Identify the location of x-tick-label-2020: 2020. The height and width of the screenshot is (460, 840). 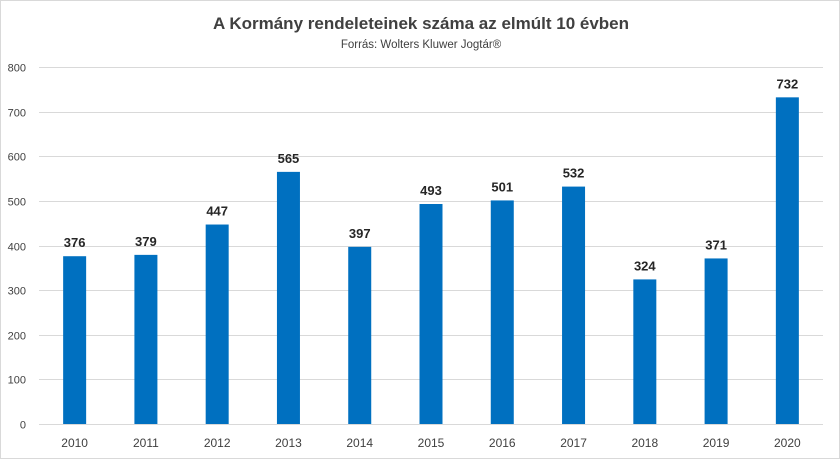
(787, 443).